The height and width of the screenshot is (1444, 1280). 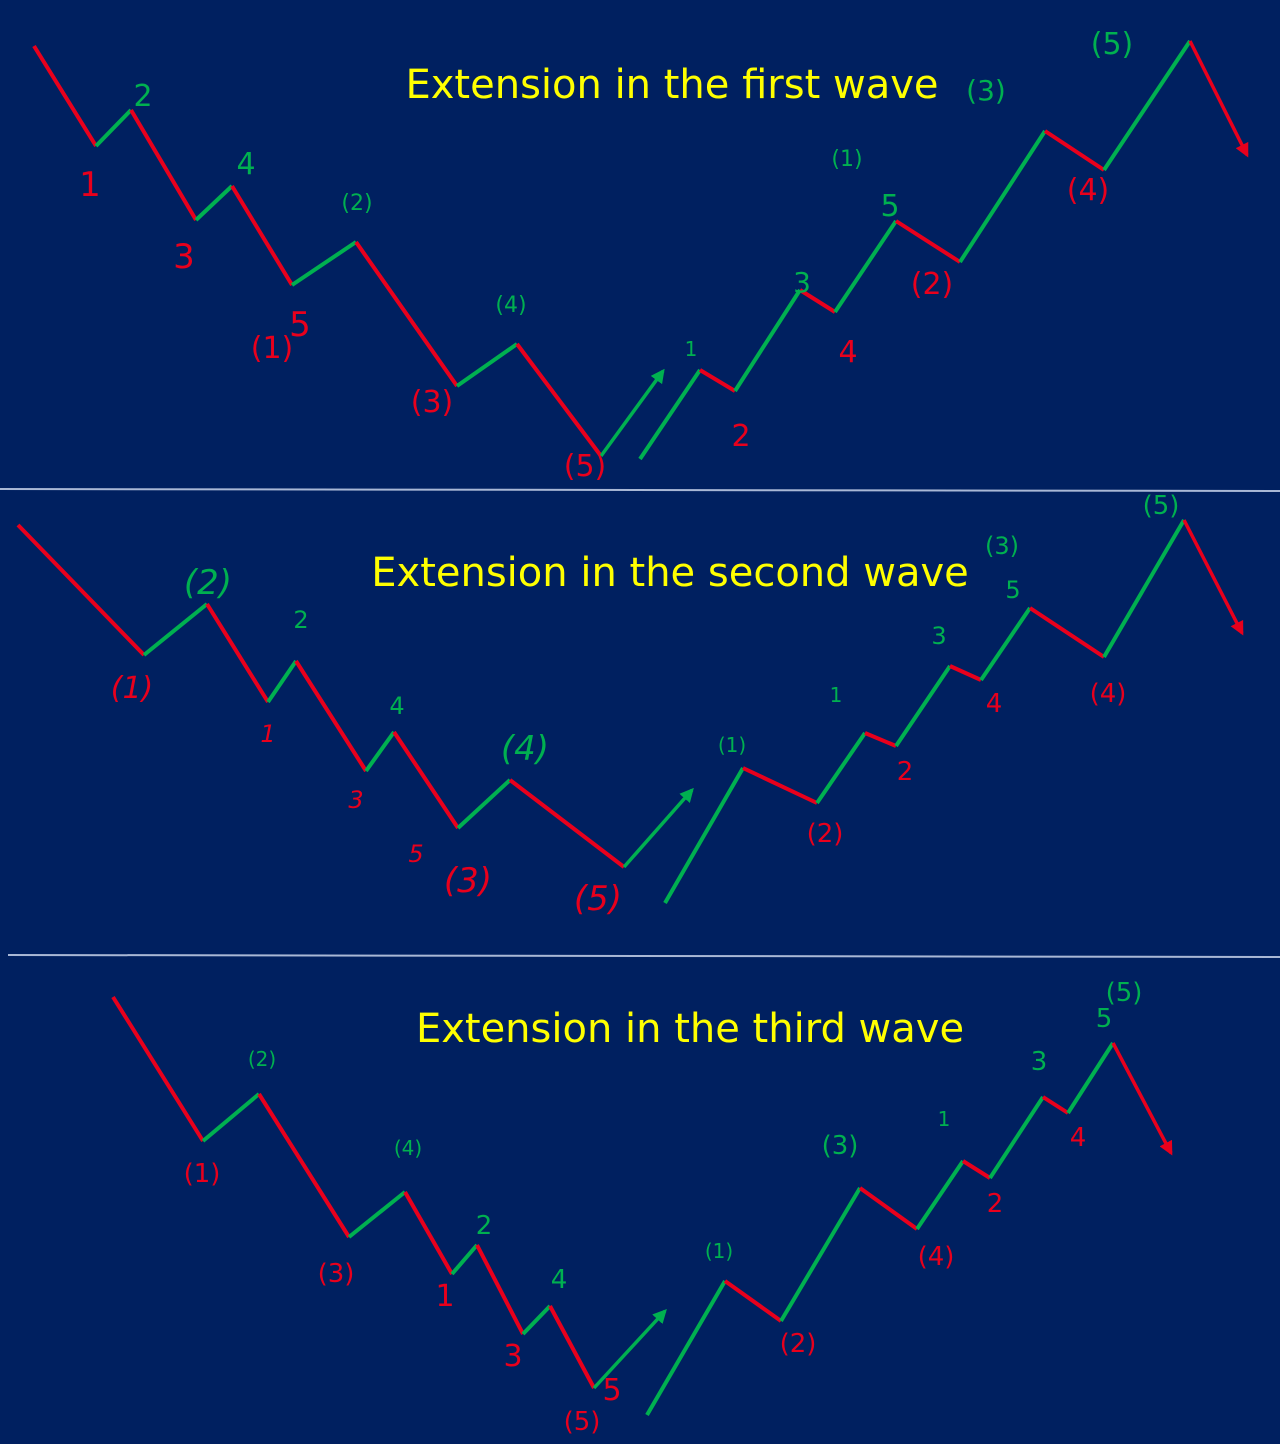 I want to click on panel-title: Extension in the third wave, so click(x=690, y=1029).